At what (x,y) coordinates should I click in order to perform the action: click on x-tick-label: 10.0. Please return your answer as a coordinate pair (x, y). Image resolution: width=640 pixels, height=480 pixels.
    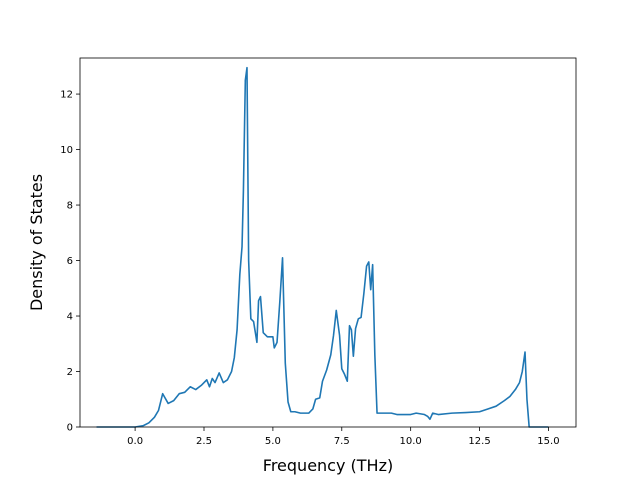
    Looking at the image, I should click on (411, 441).